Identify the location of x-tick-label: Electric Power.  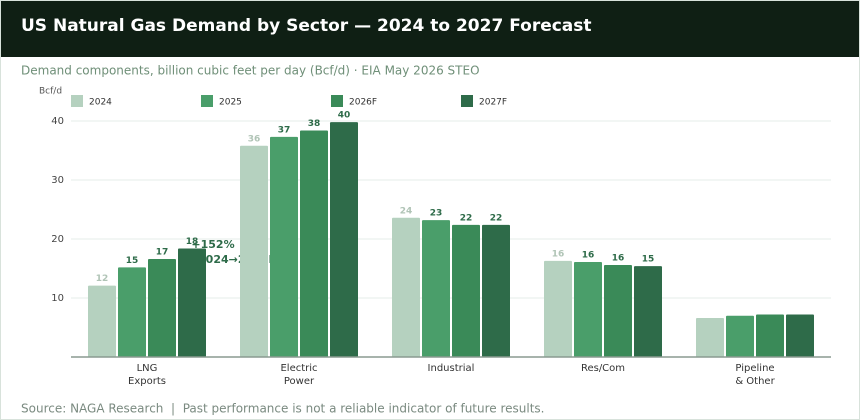
(298, 375).